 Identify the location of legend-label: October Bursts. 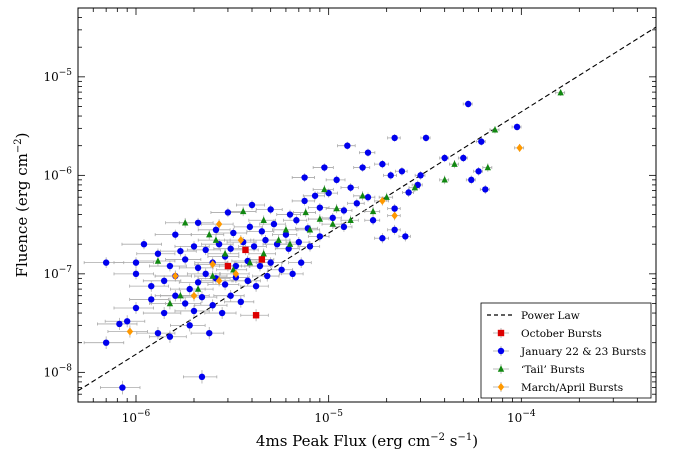
(561, 334).